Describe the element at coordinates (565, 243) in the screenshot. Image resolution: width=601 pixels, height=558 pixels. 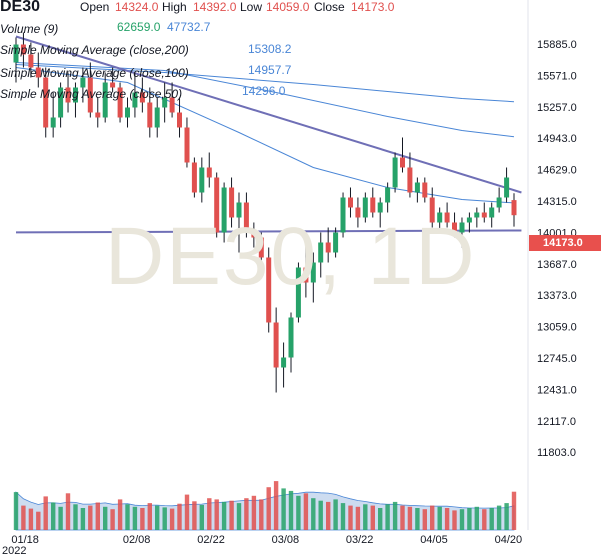
I see `last-price-badge: 14173.0` at that location.